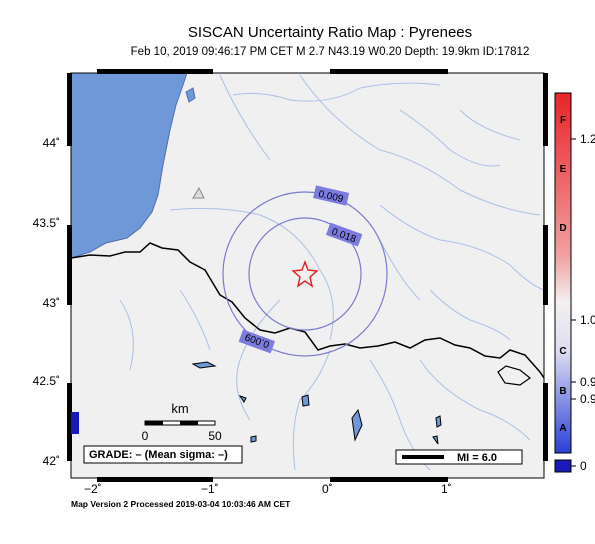 The height and width of the screenshot is (544, 595). I want to click on lat-label-42: 42˚, so click(51, 461).